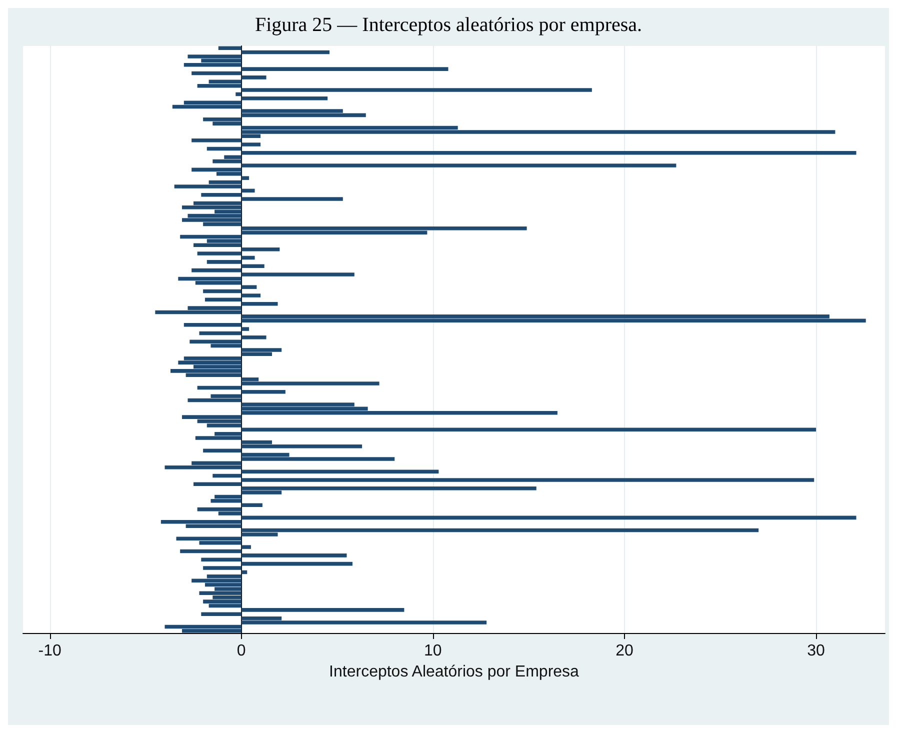  I want to click on x-tick-label: 20, so click(625, 651).